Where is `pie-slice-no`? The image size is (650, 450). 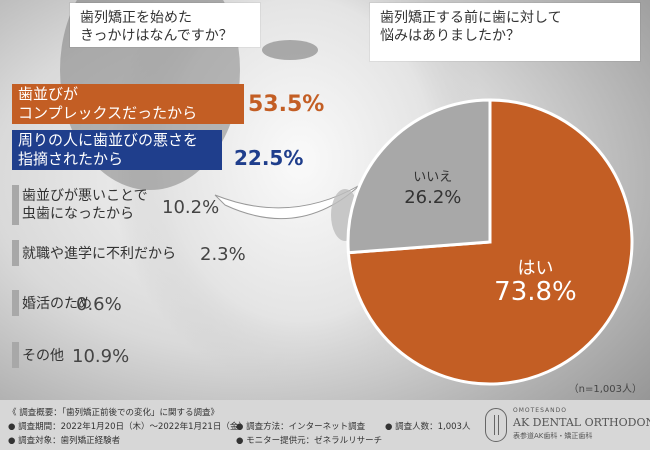 pie-slice-no is located at coordinates (419, 176).